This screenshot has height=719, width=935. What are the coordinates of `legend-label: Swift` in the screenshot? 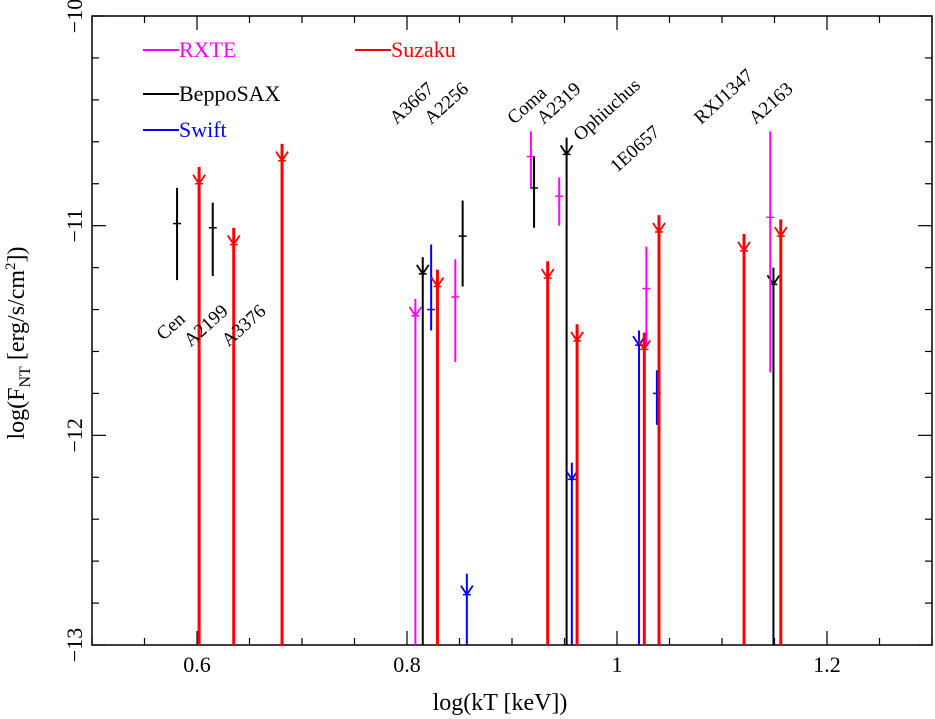 It's located at (203, 129).